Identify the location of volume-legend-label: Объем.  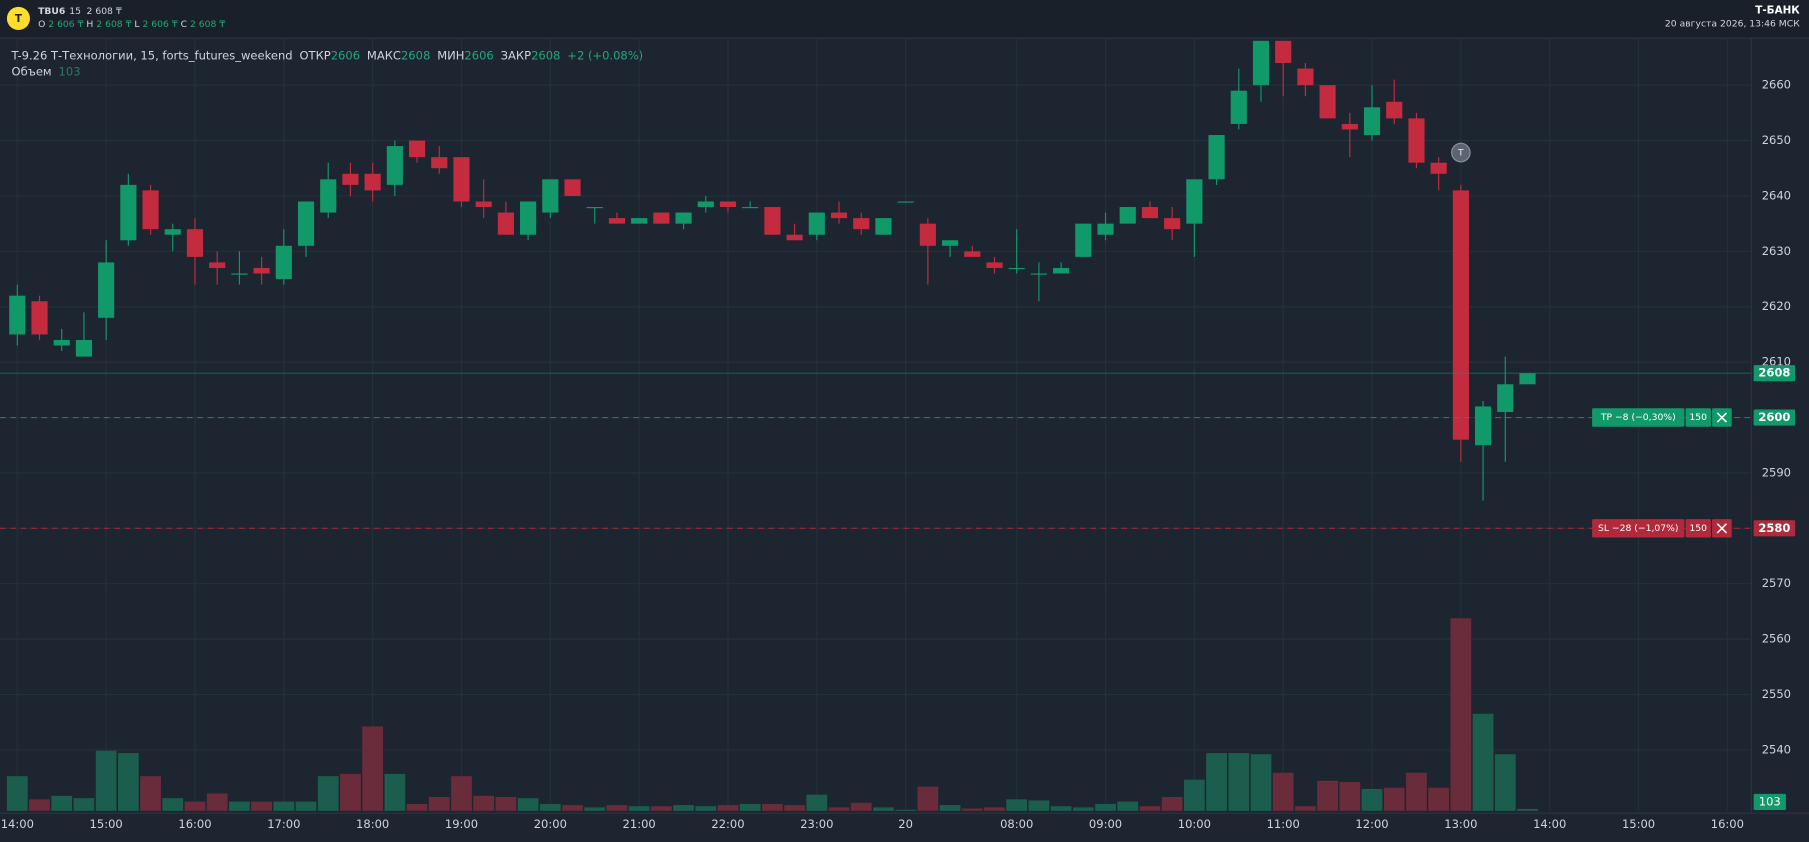
(32, 71).